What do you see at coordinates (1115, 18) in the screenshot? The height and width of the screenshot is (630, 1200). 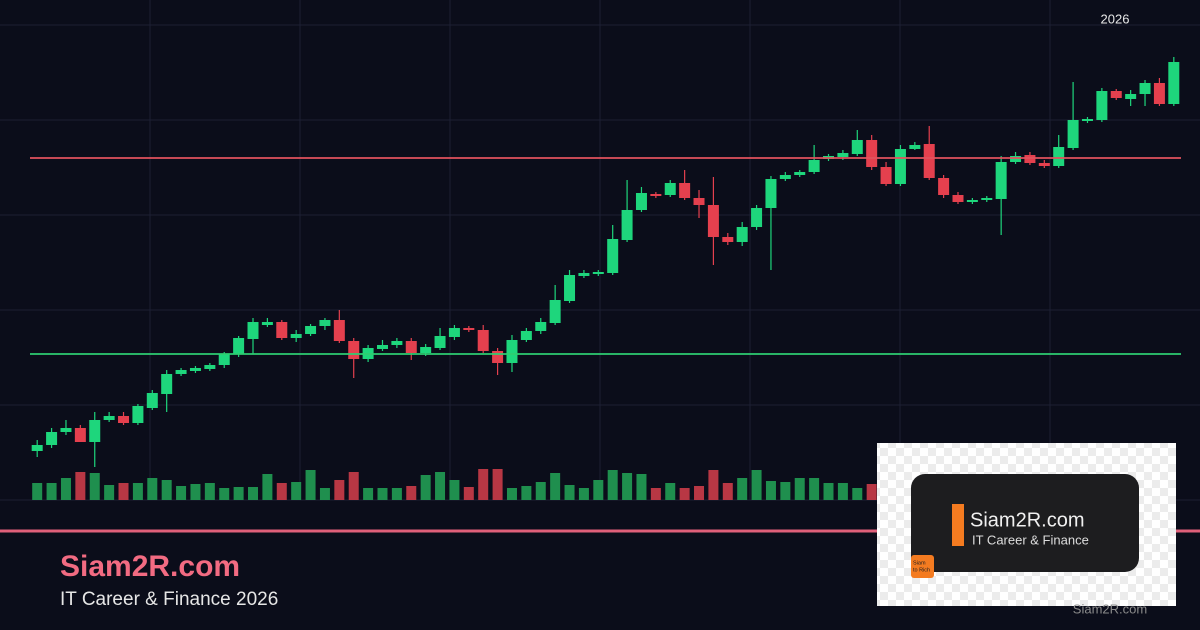 I see `year-label: 2026` at bounding box center [1115, 18].